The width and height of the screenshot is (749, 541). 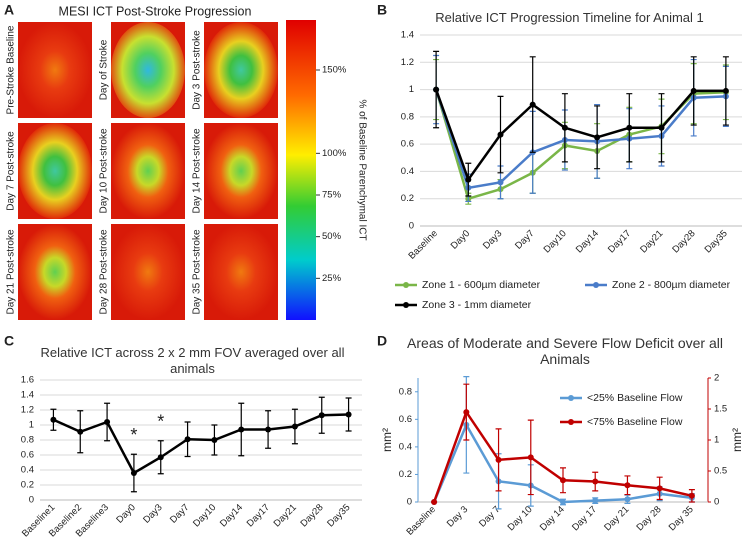 What do you see at coordinates (737, 440) in the screenshot?
I see `y2-axis-label: mm²` at bounding box center [737, 440].